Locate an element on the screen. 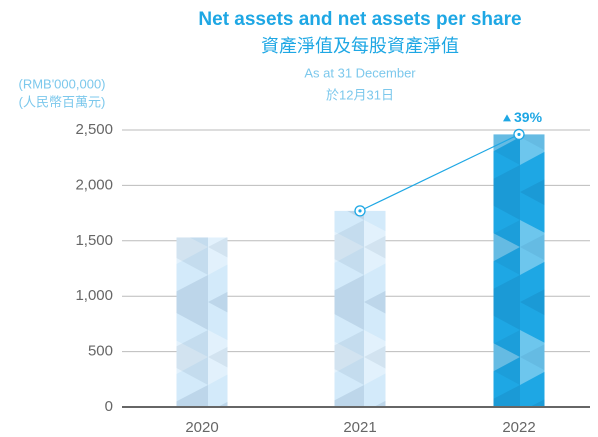 The width and height of the screenshot is (598, 437). y-axis-label-zh: (人民幣百萬元) is located at coordinates (62, 101).